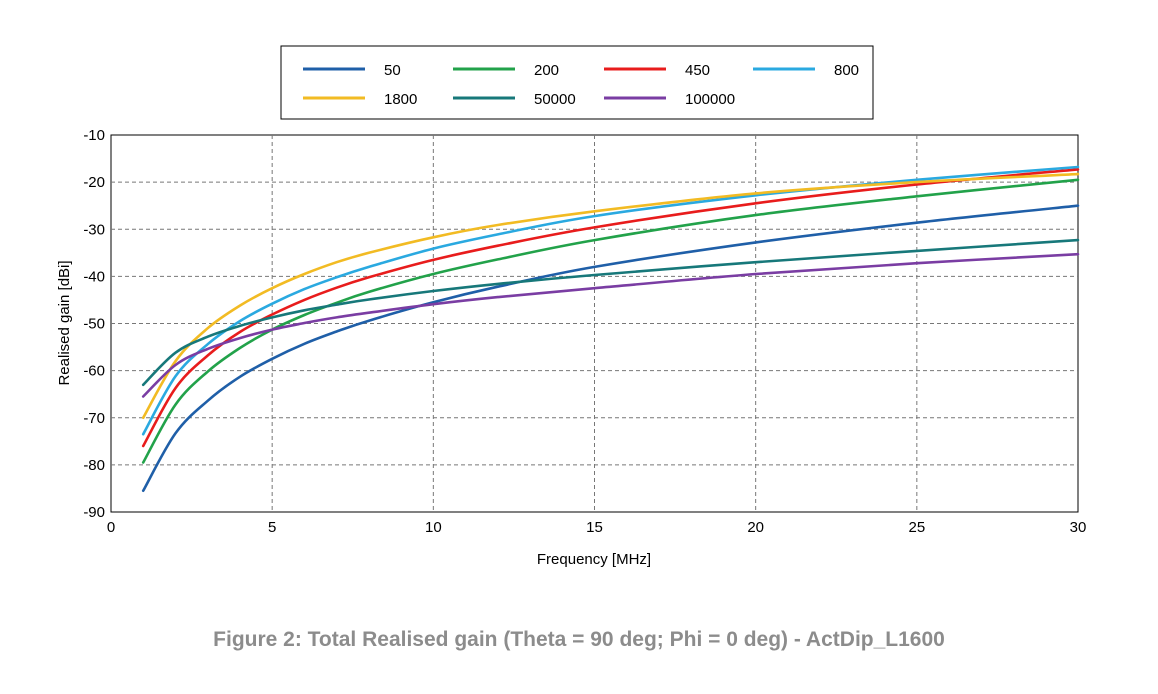 This screenshot has width=1158, height=694. What do you see at coordinates (594, 527) in the screenshot?
I see `x-tick-label: 15` at bounding box center [594, 527].